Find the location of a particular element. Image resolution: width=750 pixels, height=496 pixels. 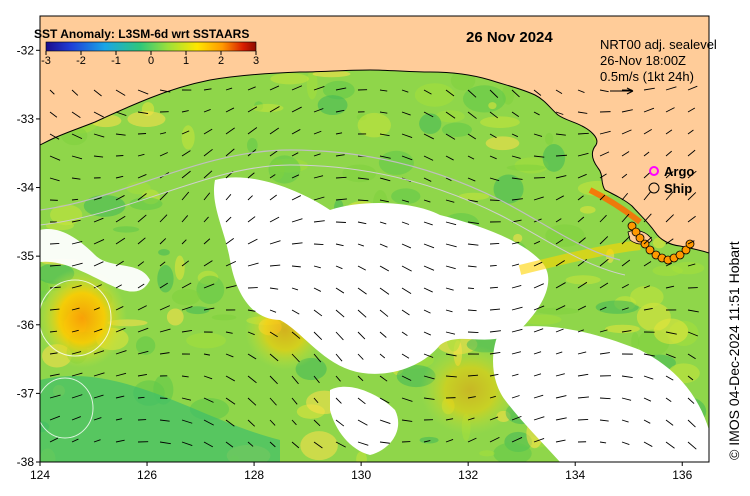

lon-tick-label: 132 is located at coordinates (468, 475).